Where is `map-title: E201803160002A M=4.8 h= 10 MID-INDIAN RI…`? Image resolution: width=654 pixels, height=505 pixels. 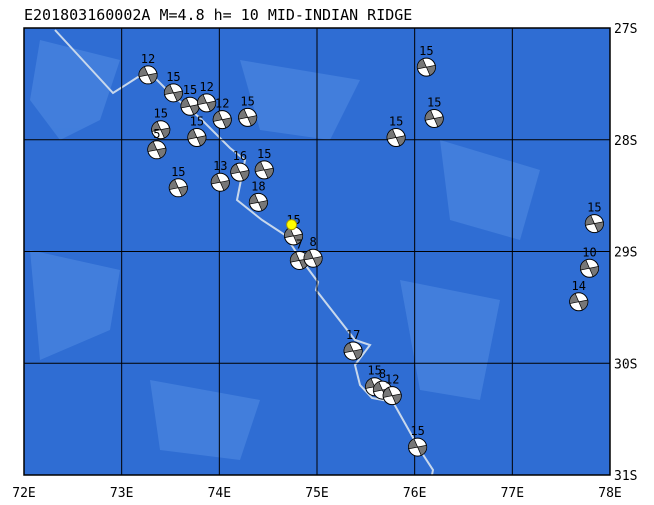
map-title: E201803160002A M=4.8 h= 10 MID-INDIAN RI… is located at coordinates (218, 15).